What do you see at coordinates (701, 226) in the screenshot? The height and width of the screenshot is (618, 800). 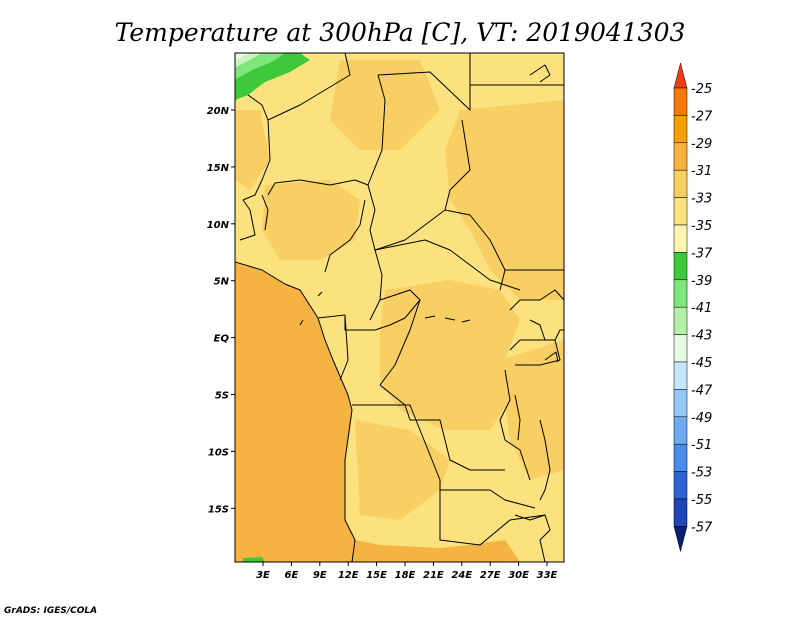 I see `colorbar-level-label: -35` at bounding box center [701, 226].